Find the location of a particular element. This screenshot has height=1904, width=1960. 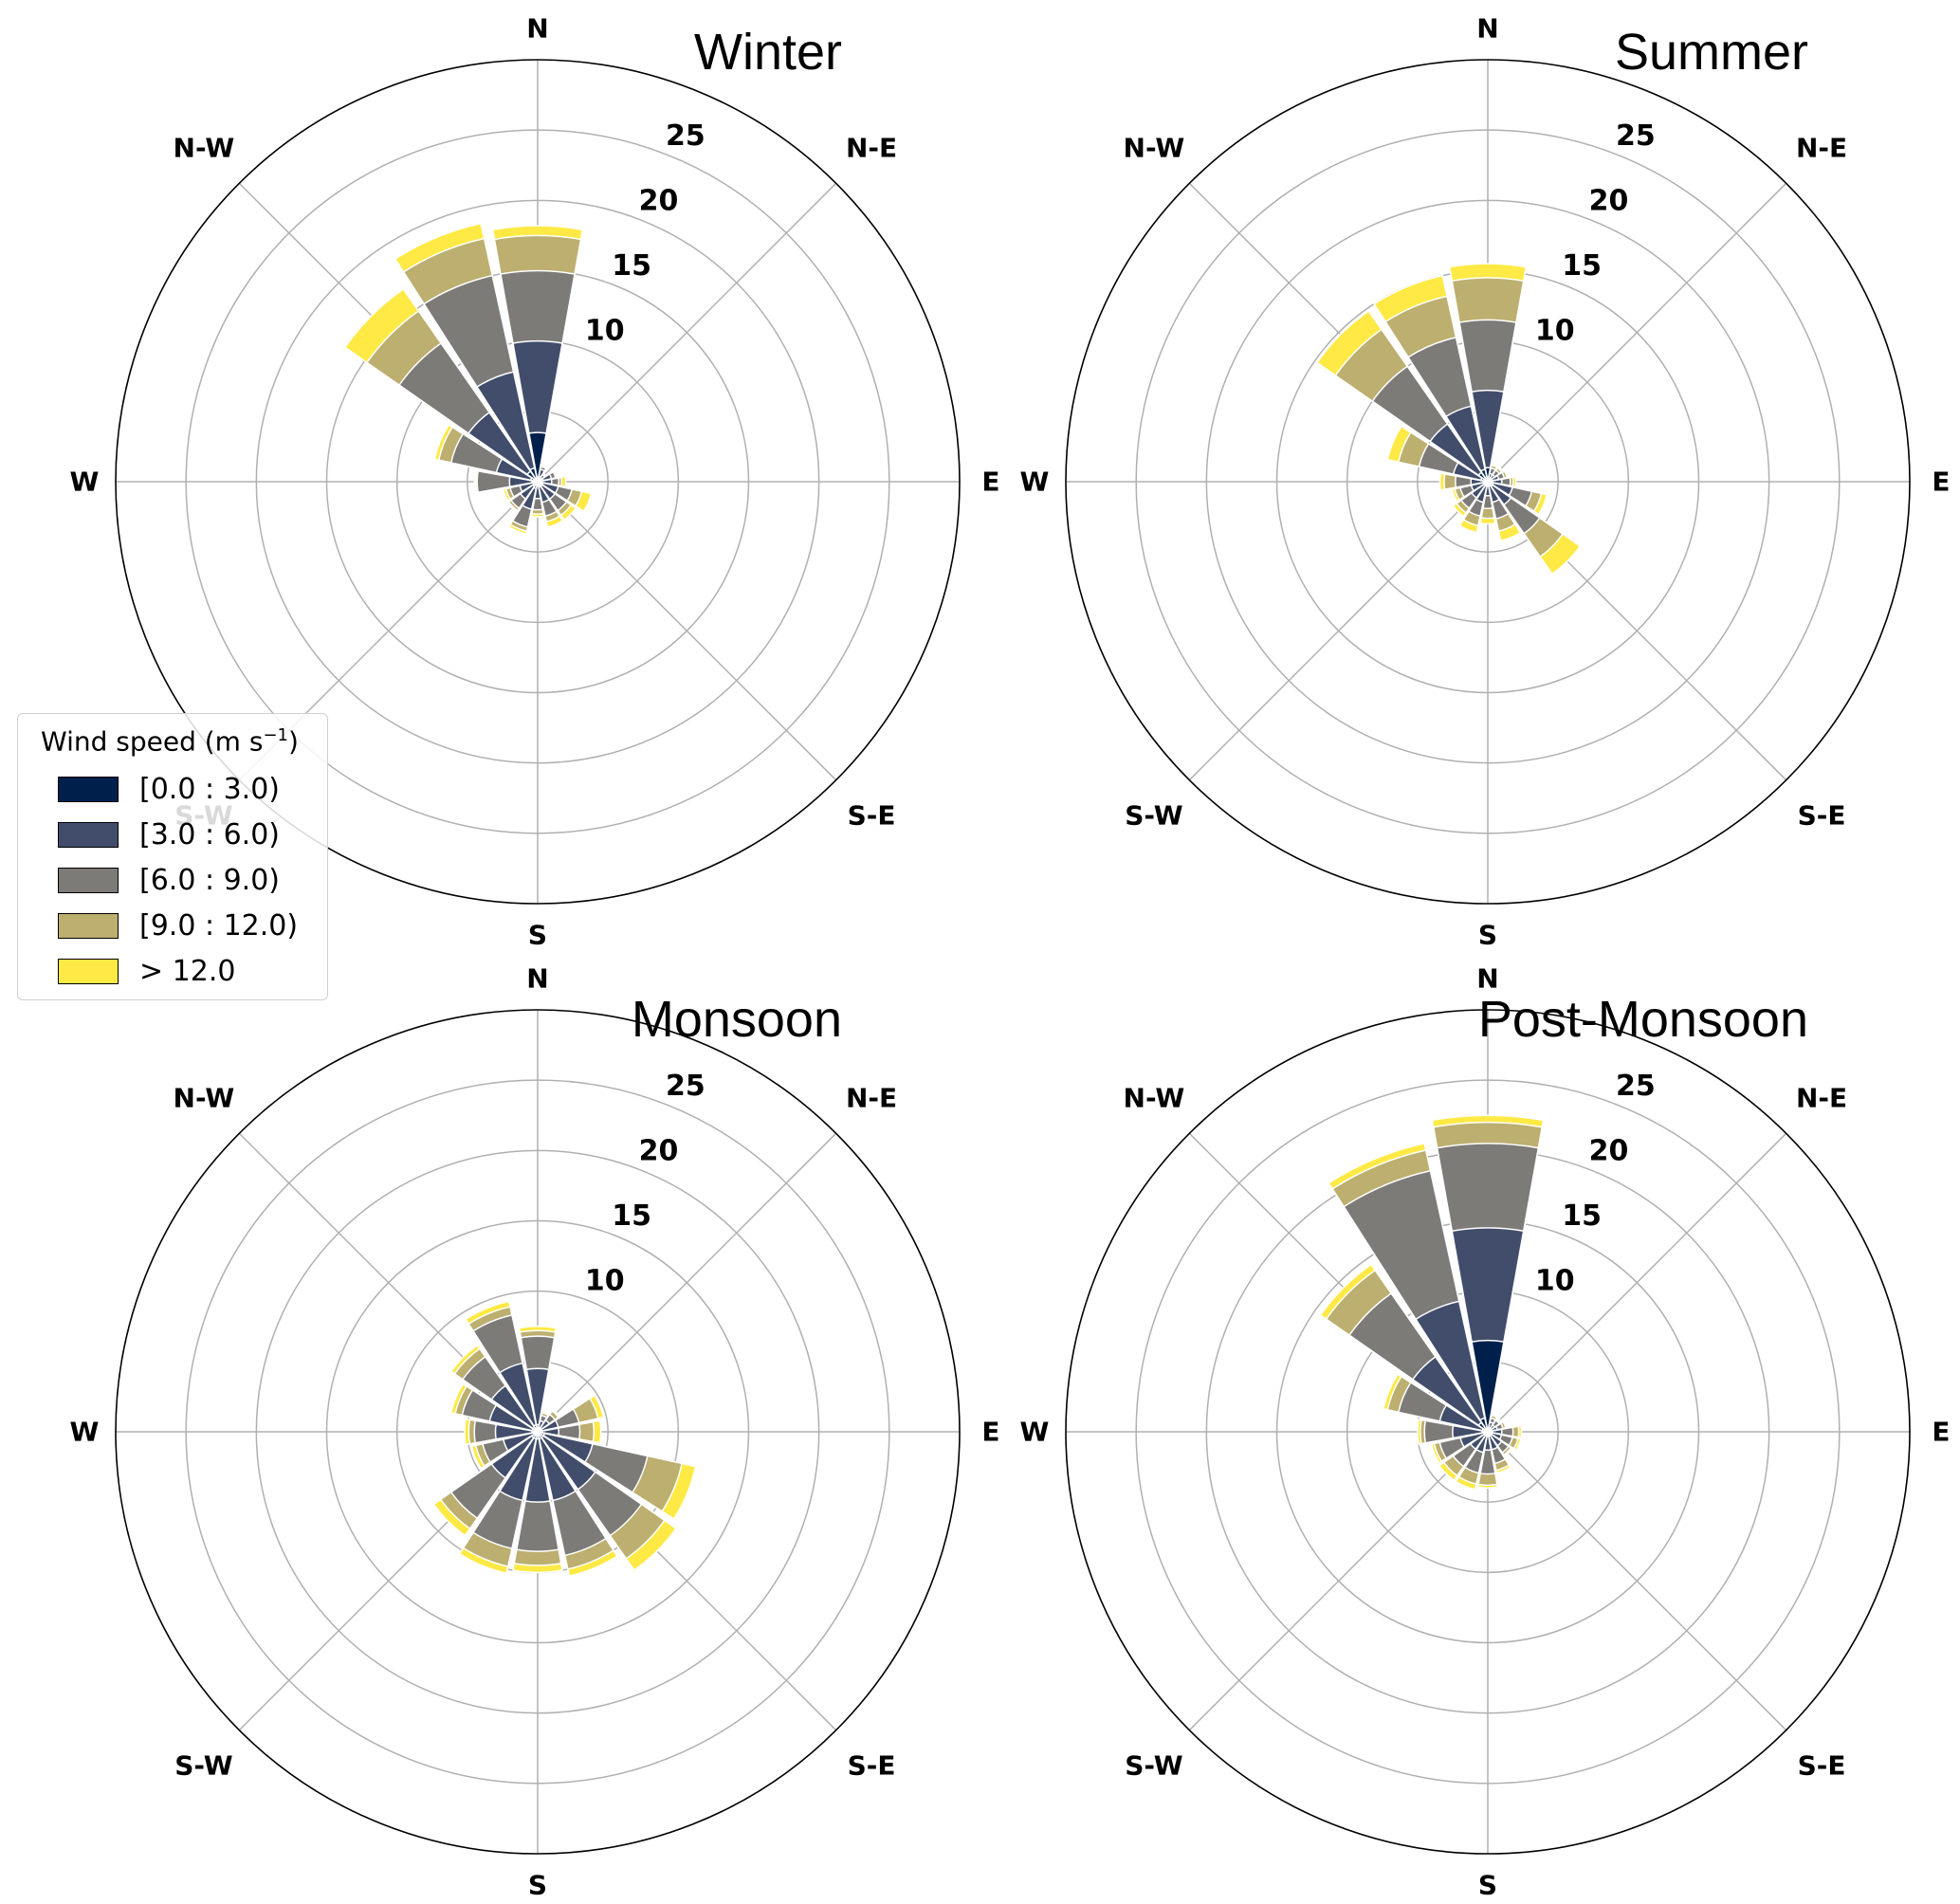

legend-item-3: [9.0 : 12.0) is located at coordinates (172, 925).